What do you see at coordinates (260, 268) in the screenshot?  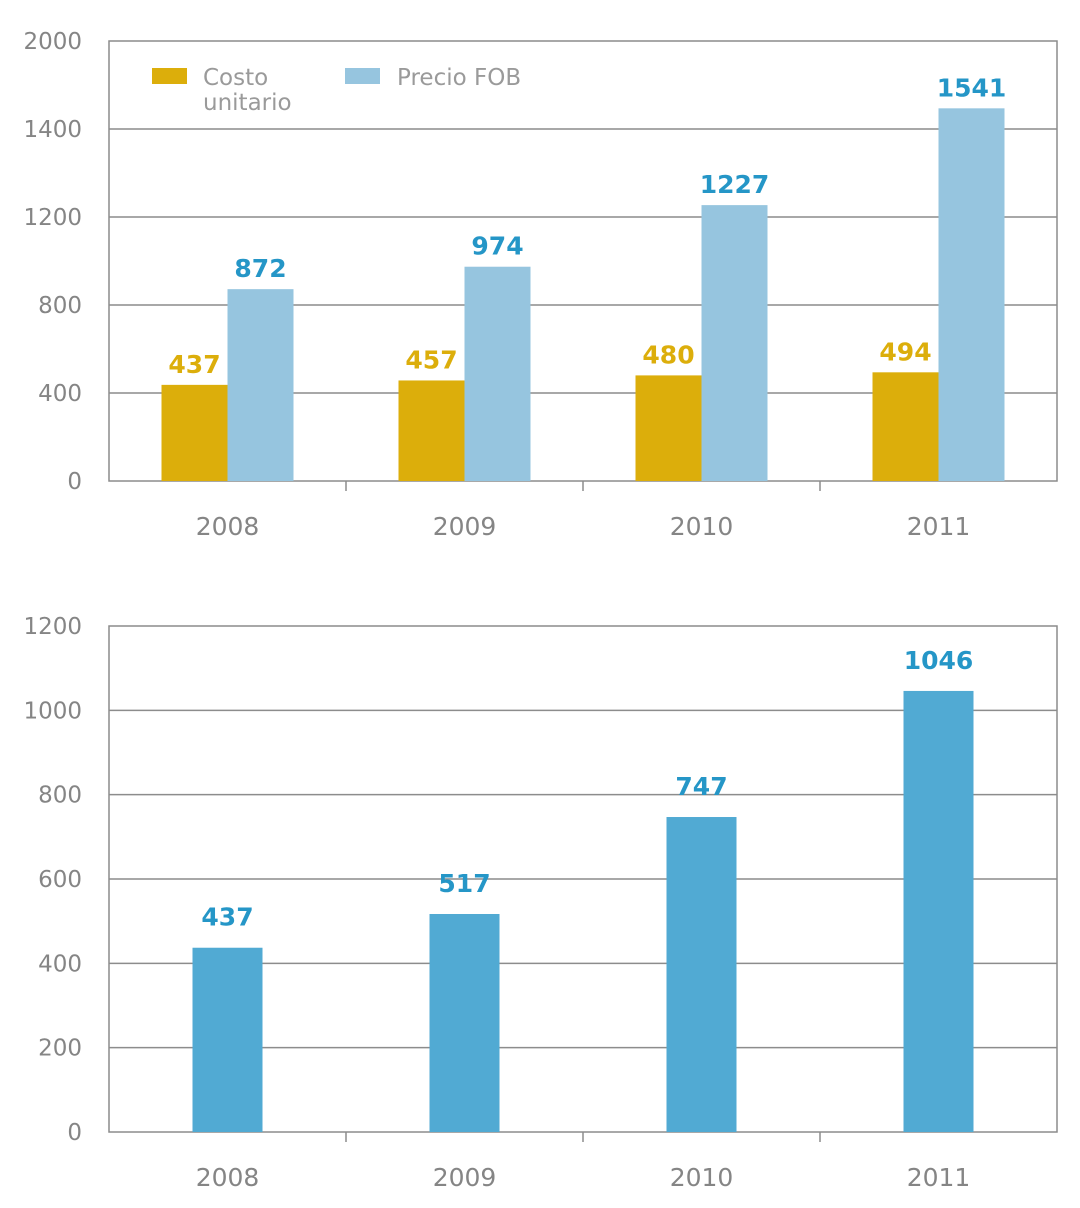 I see `data-label: 872` at bounding box center [260, 268].